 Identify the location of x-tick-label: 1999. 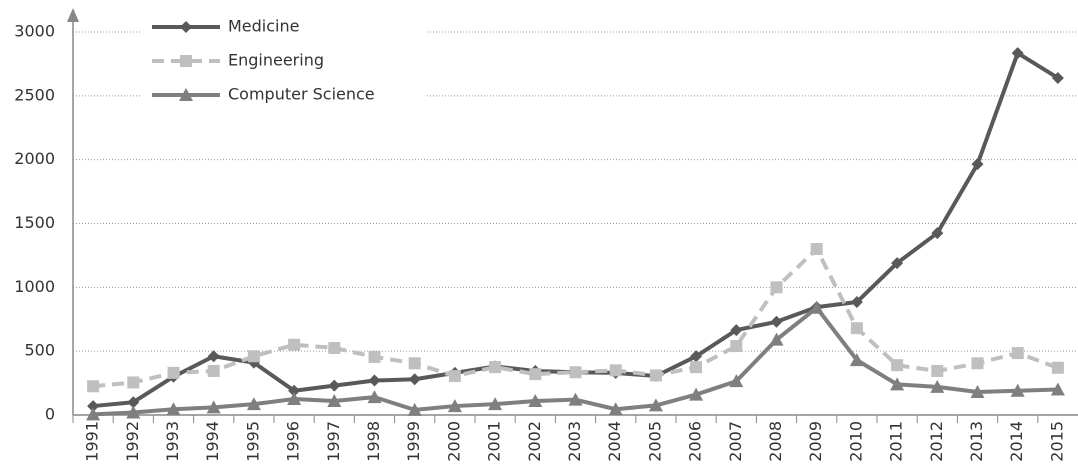
(413, 441).